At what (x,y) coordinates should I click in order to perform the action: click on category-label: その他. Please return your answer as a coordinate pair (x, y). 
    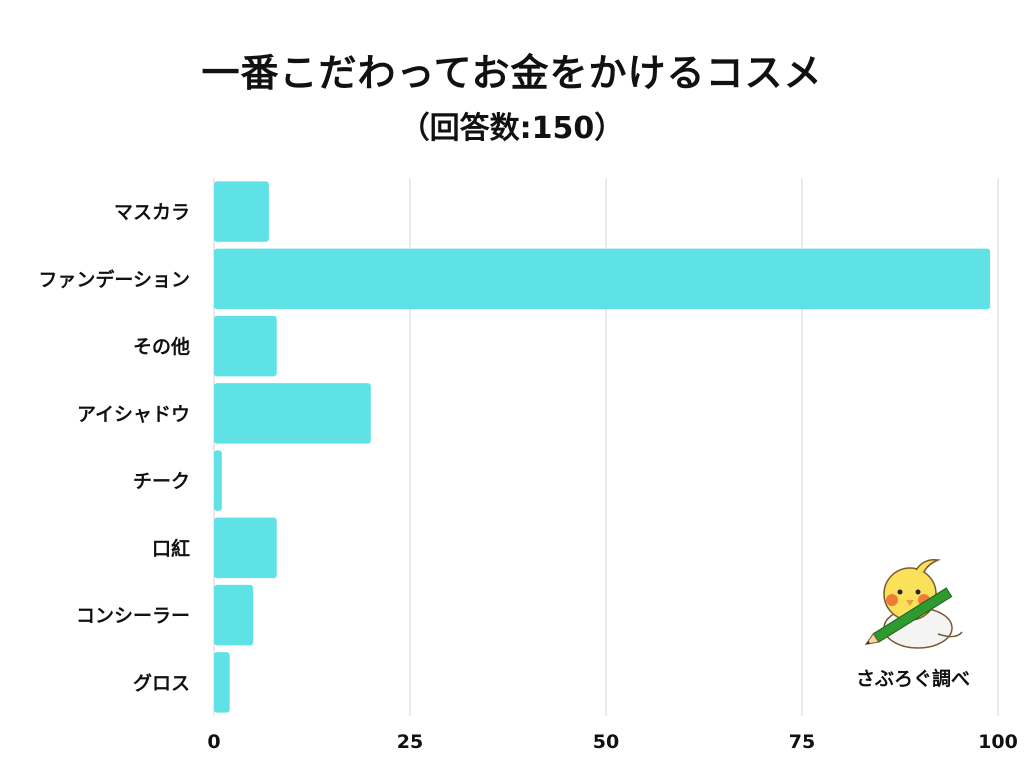
    Looking at the image, I should click on (161, 346).